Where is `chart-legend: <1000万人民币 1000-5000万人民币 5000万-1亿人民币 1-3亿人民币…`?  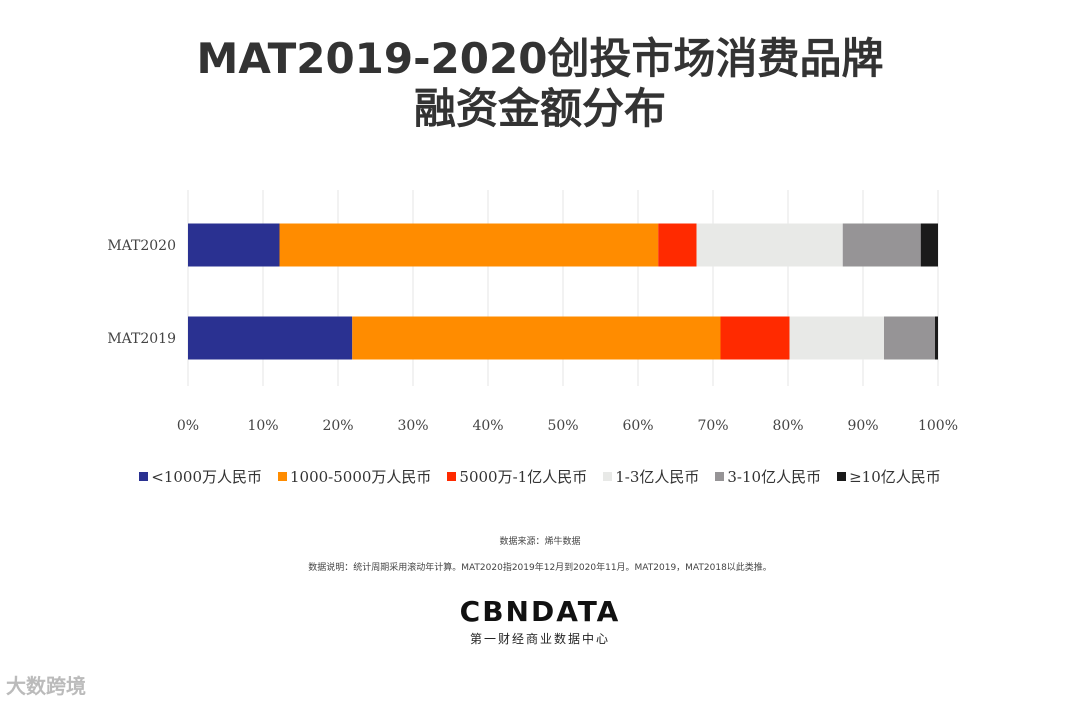 chart-legend: <1000万人民币 1000-5000万人民币 5000万-1亿人民币 1-3亿人民币… is located at coordinates (540, 476).